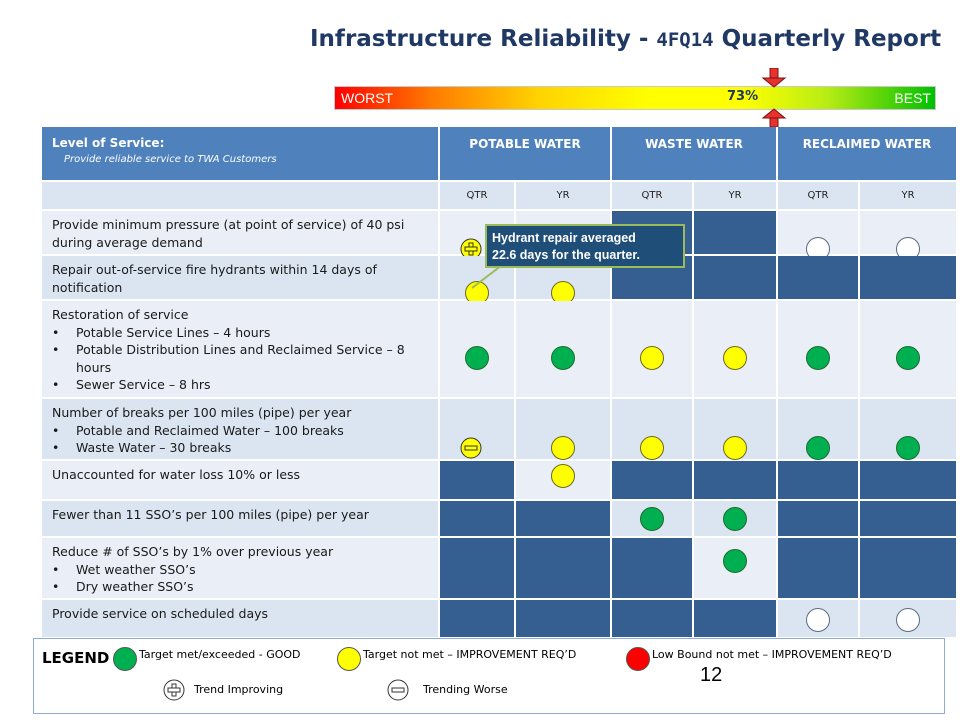  What do you see at coordinates (76, 658) in the screenshot?
I see `legend-title: LEGEND` at bounding box center [76, 658].